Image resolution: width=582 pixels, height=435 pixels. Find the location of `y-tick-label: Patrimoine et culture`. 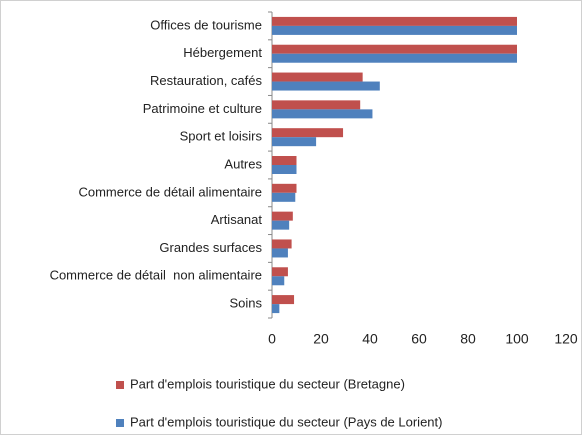

y-tick-label: Patrimoine et culture is located at coordinates (202, 108).